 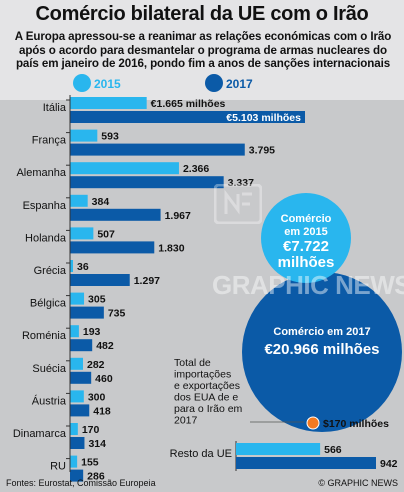 What do you see at coordinates (306, 463) in the screenshot?
I see `rest-of-eu-bar-2017` at bounding box center [306, 463].